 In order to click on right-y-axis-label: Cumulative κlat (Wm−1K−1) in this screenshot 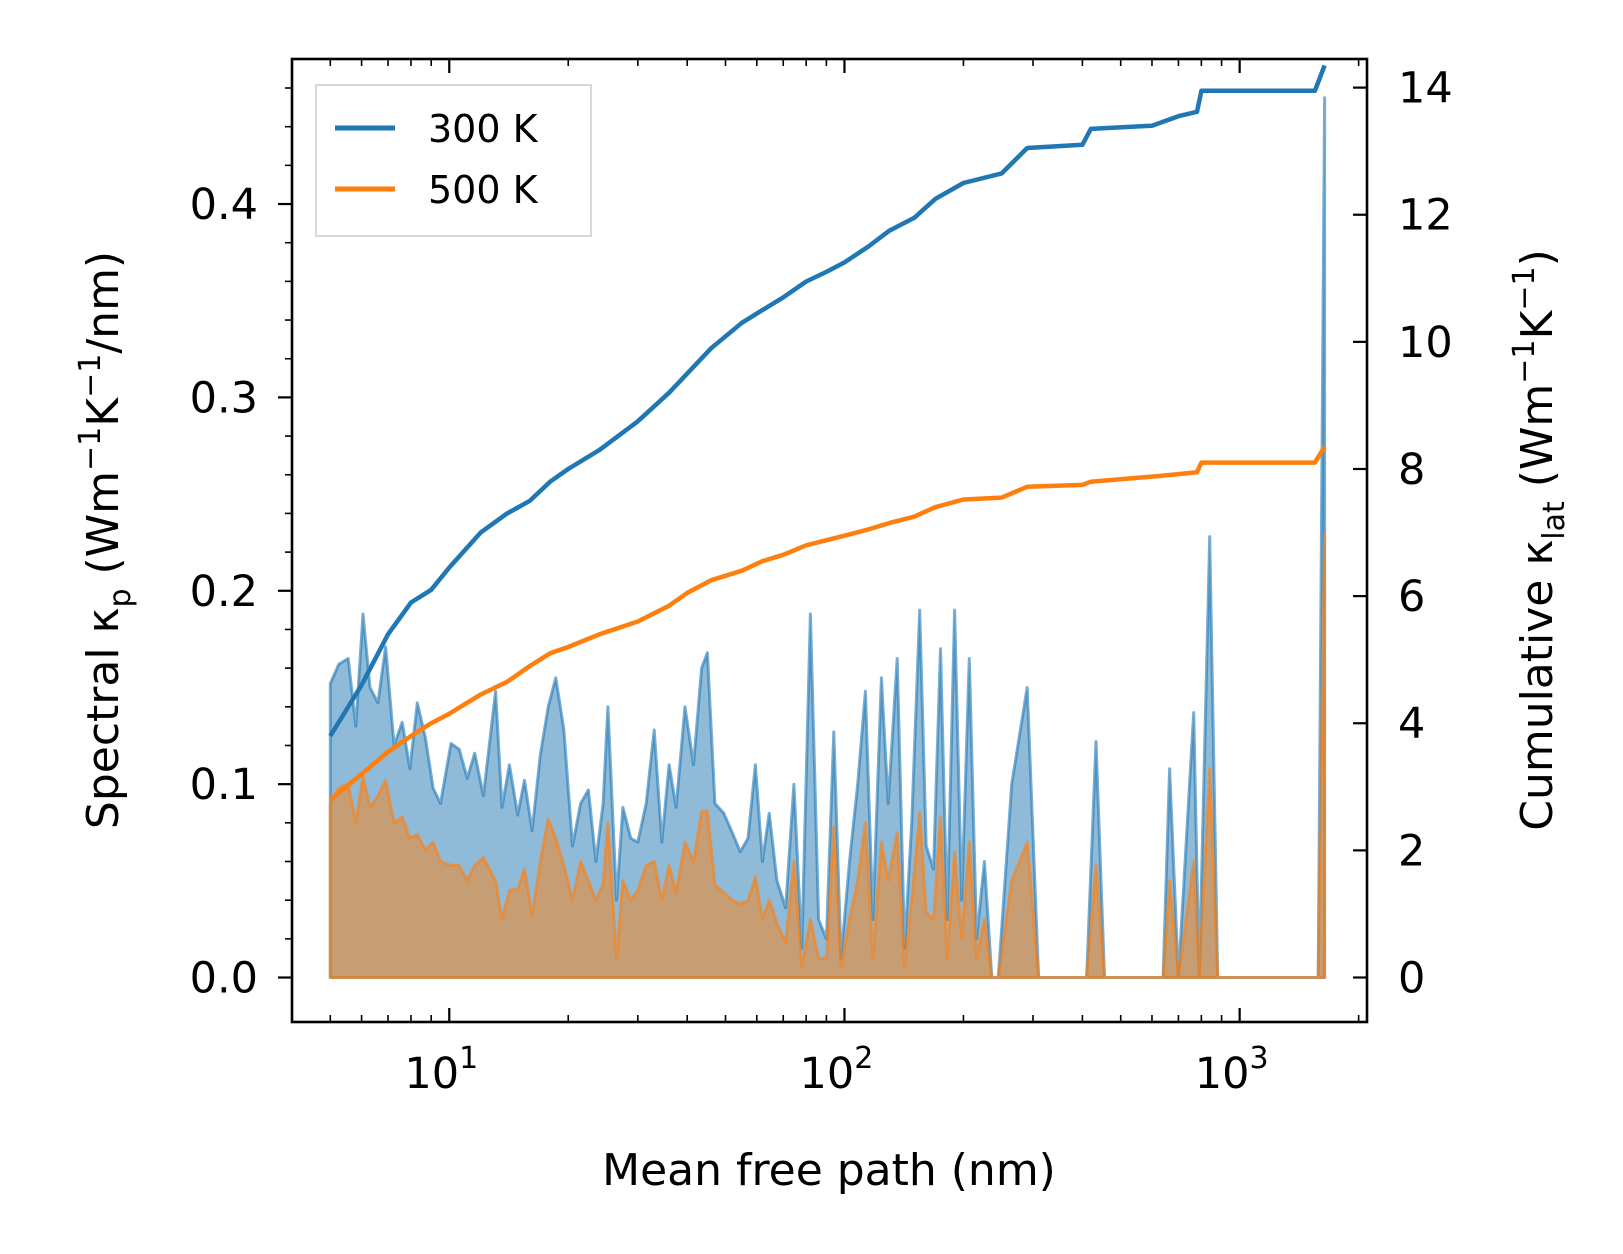, I will do `click(1539, 540)`.